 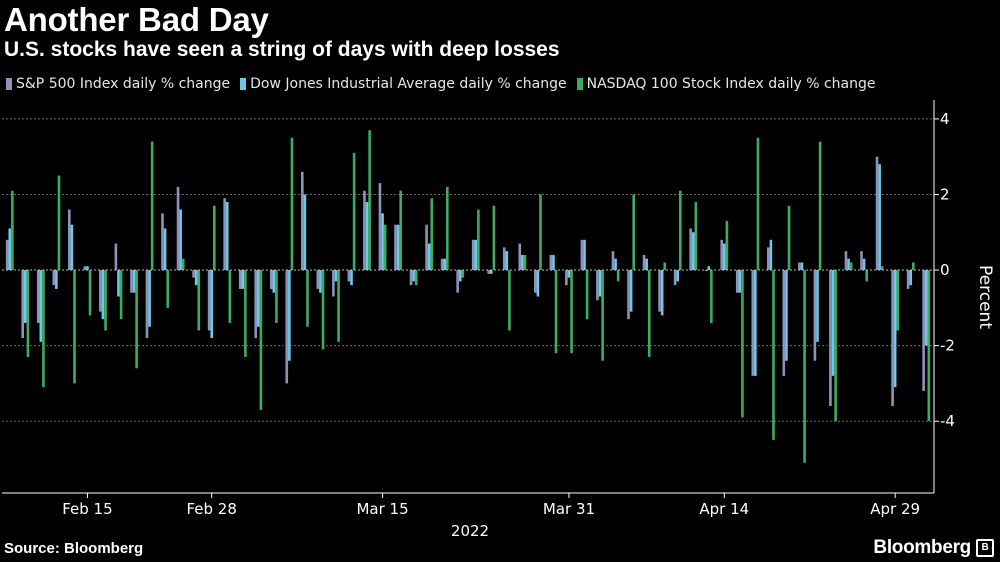 I want to click on y-tick-label: 4, so click(x=945, y=119).